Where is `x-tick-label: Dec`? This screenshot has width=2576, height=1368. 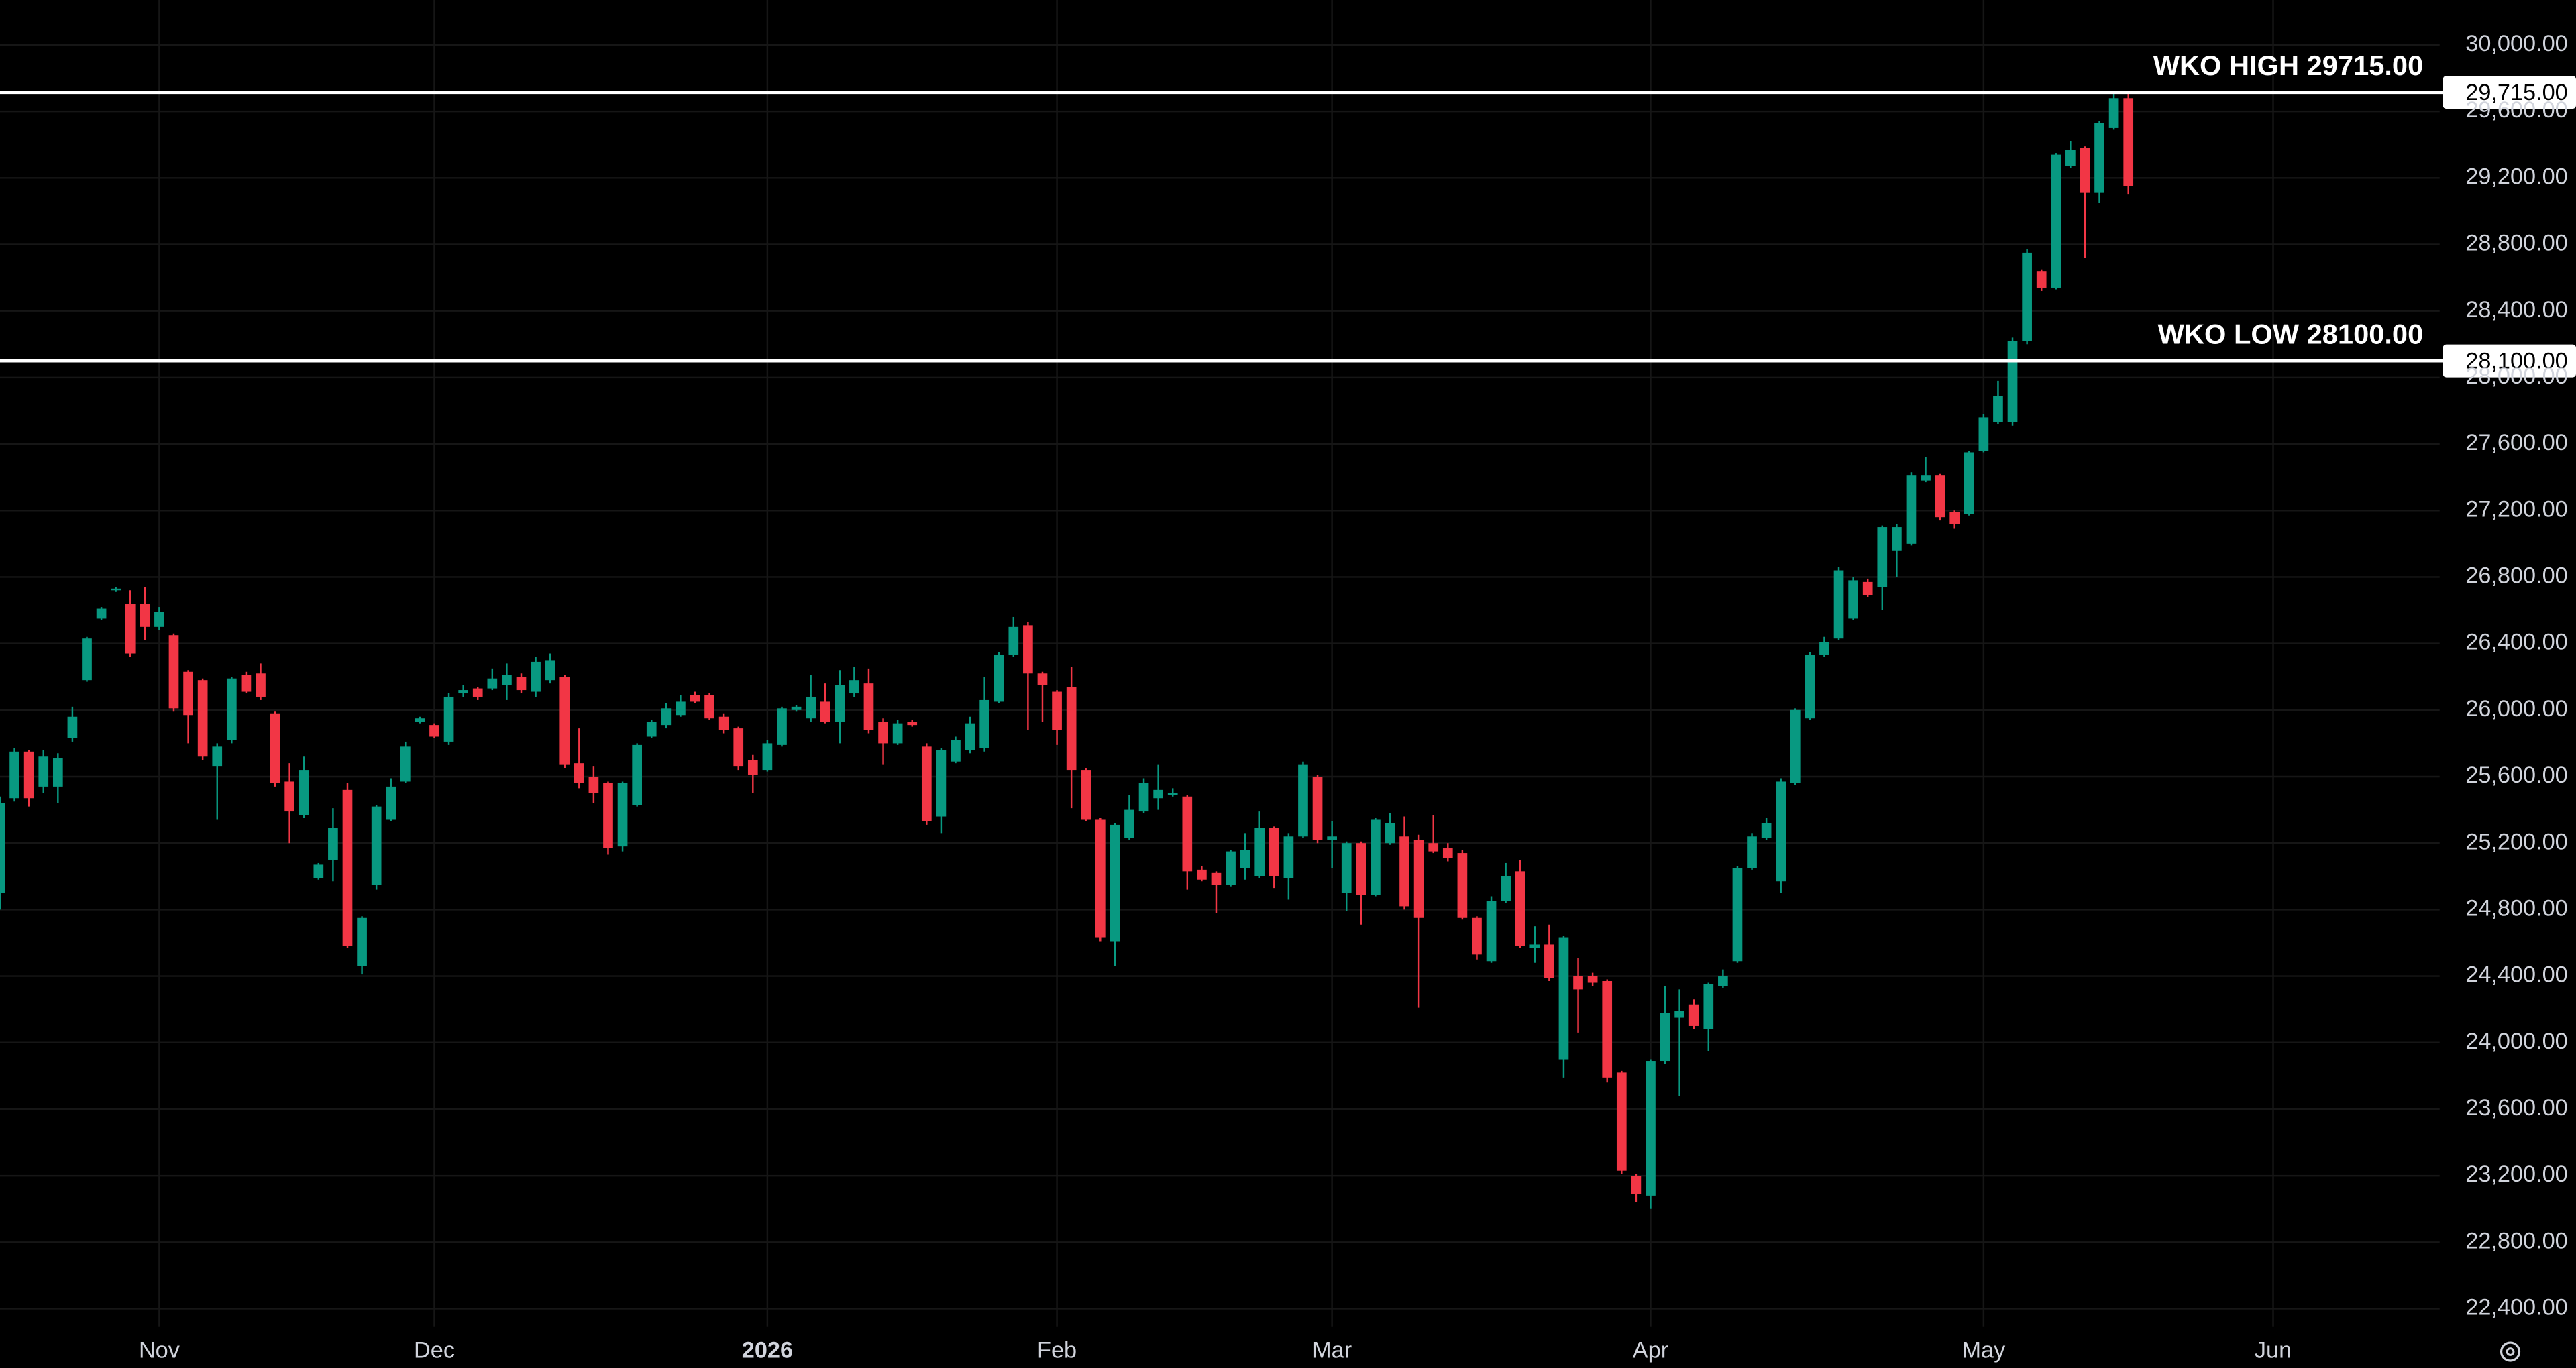
x-tick-label: Dec is located at coordinates (434, 1350).